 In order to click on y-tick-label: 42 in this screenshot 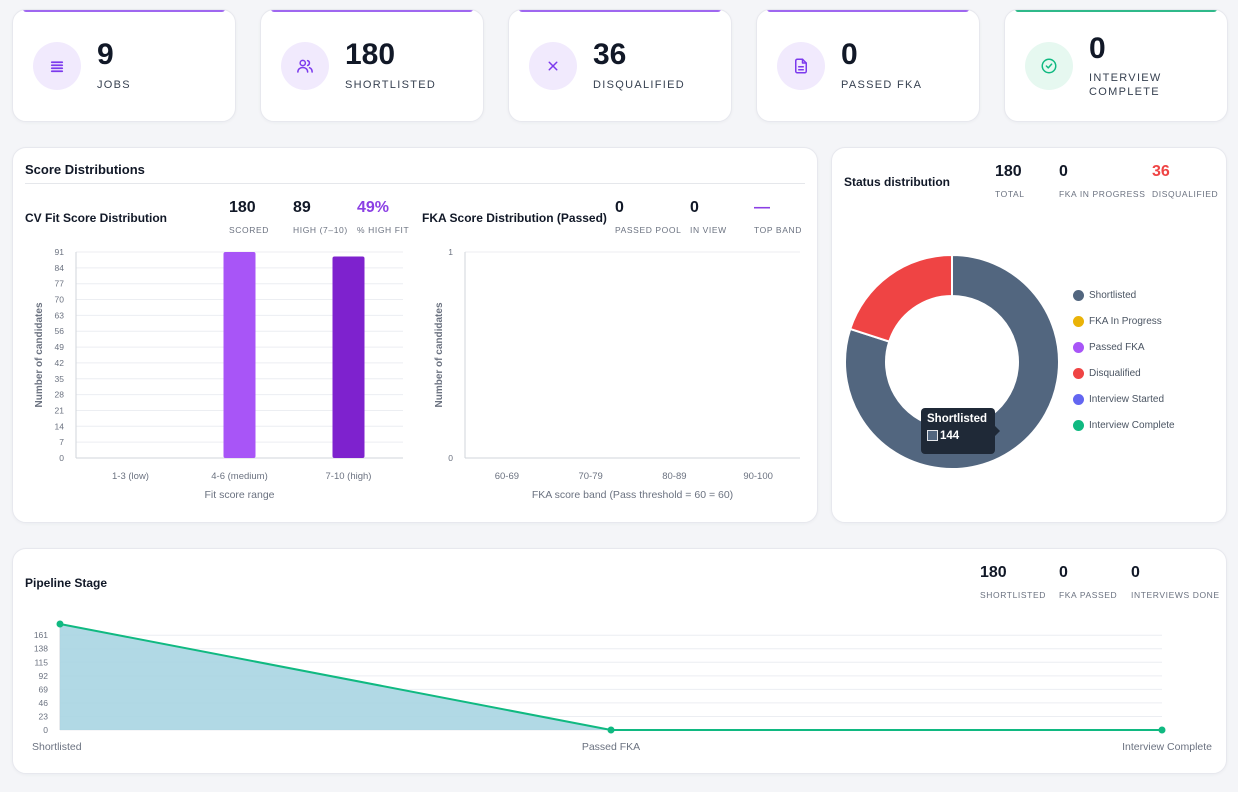, I will do `click(60, 363)`.